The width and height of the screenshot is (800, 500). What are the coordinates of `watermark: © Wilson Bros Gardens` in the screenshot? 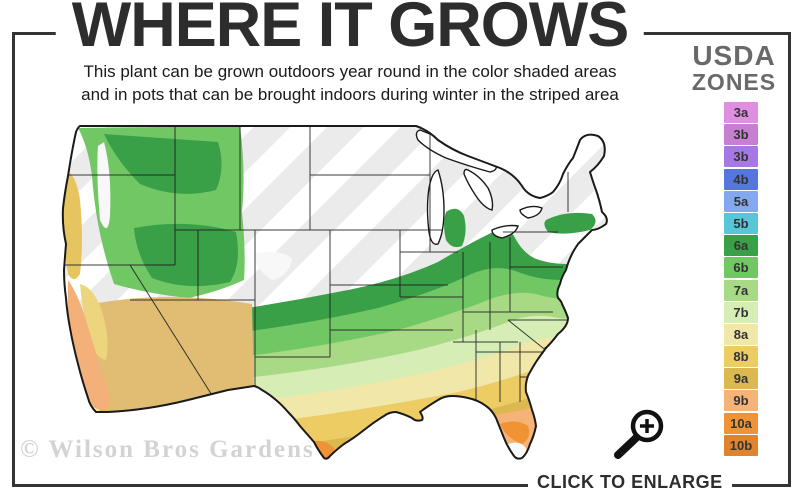 It's located at (167, 449).